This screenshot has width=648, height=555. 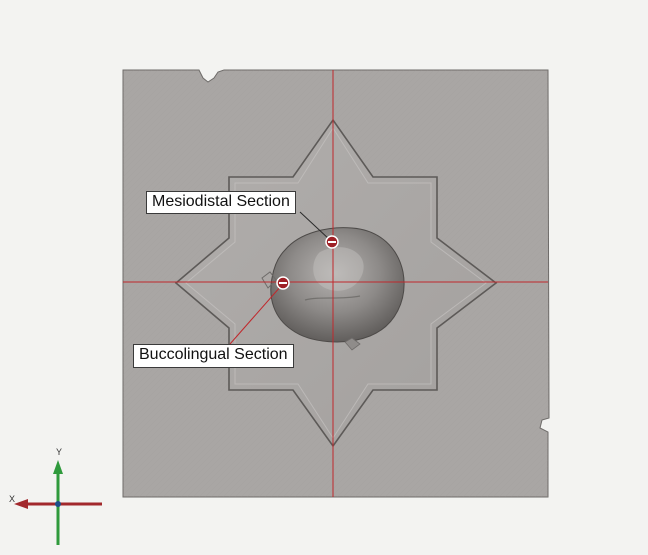 I want to click on x-axis-arrowhead, so click(x=21, y=504).